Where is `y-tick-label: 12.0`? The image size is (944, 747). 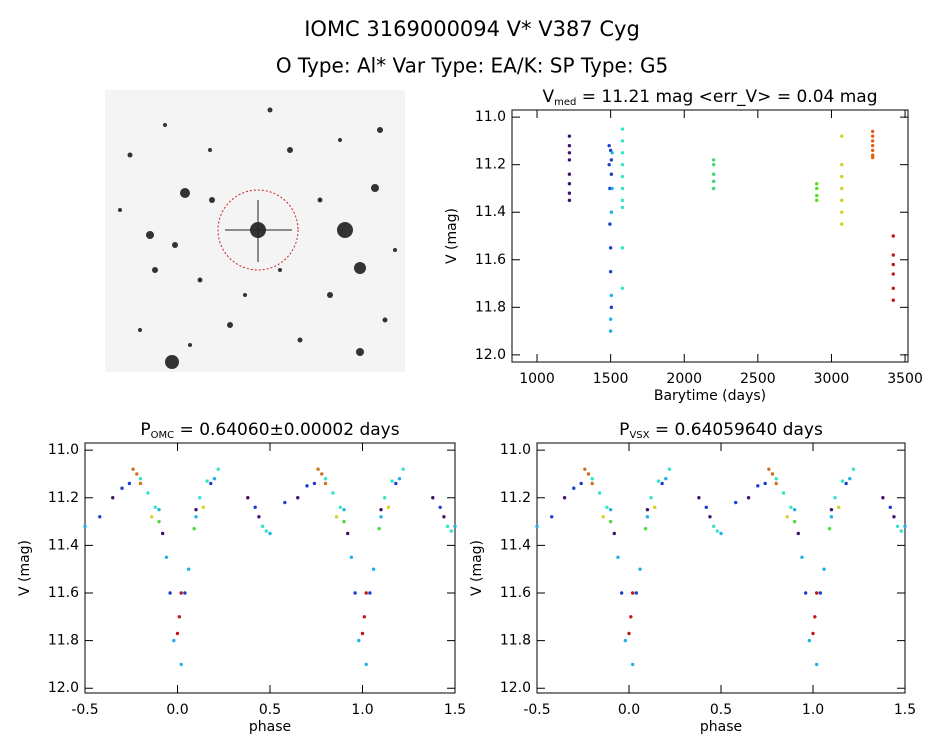 y-tick-label: 12.0 is located at coordinates (515, 688).